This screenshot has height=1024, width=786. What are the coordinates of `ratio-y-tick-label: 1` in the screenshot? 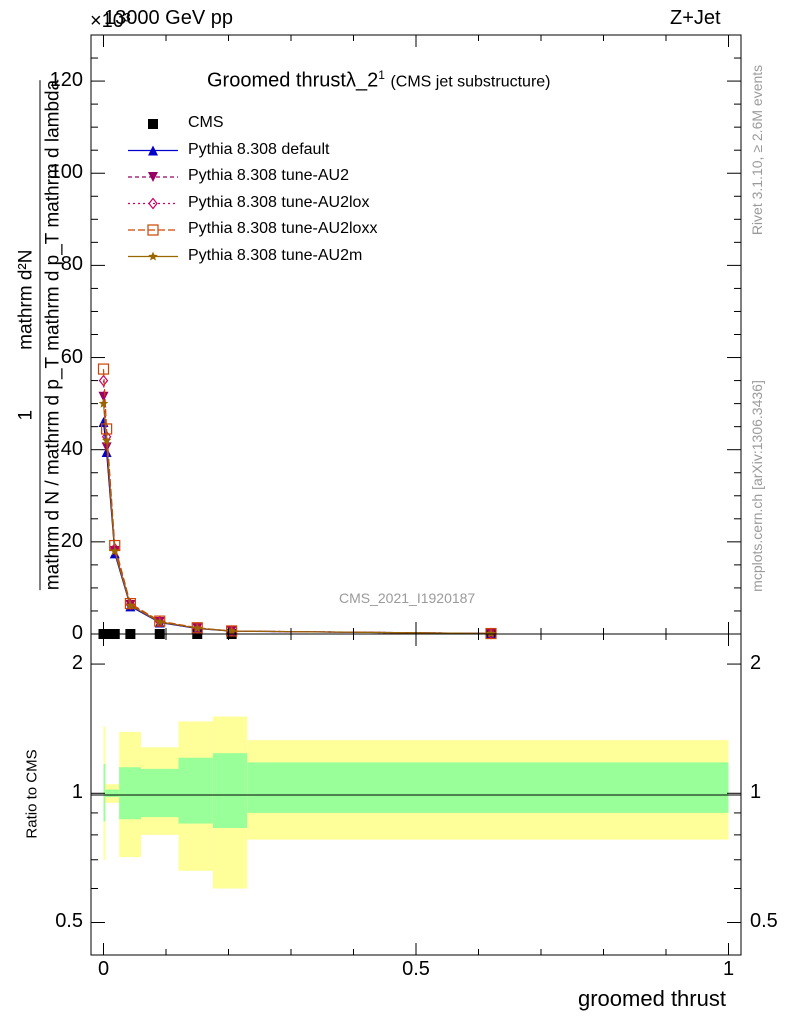 It's located at (77, 792).